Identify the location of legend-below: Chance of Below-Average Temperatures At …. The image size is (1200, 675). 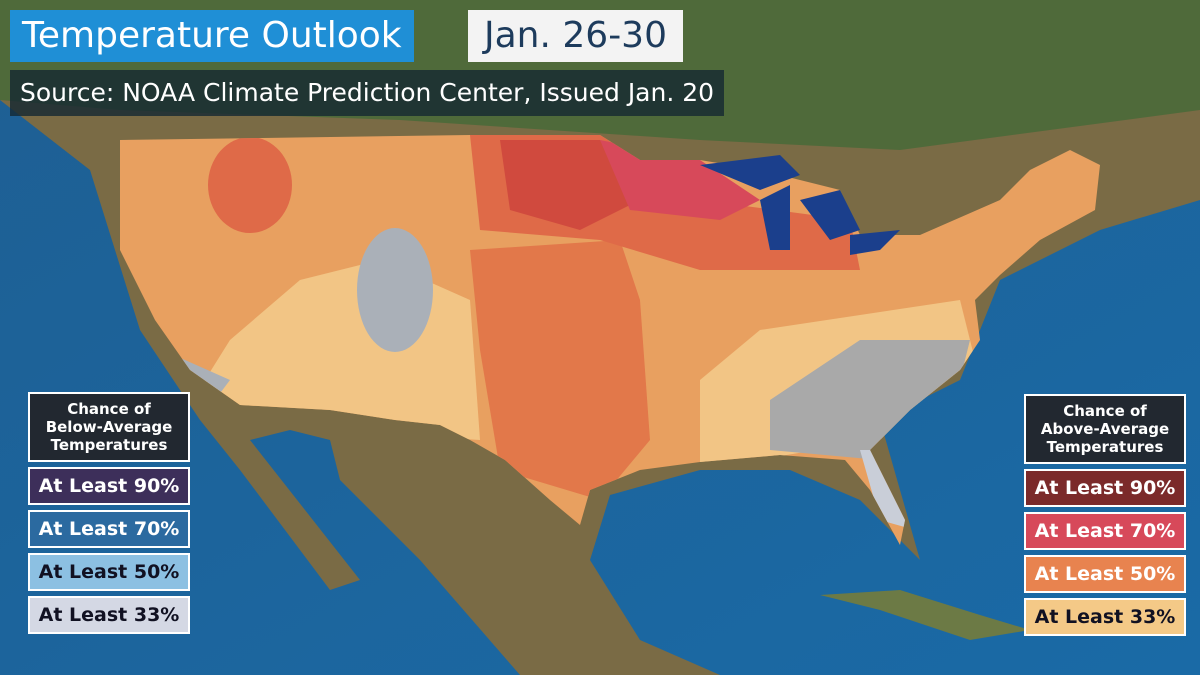
(109, 513).